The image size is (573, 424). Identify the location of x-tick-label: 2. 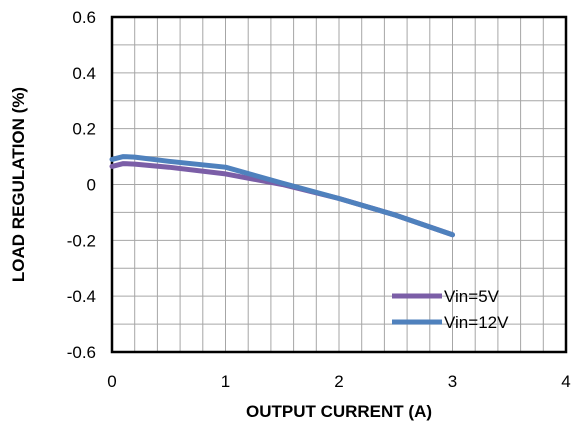
(338, 381).